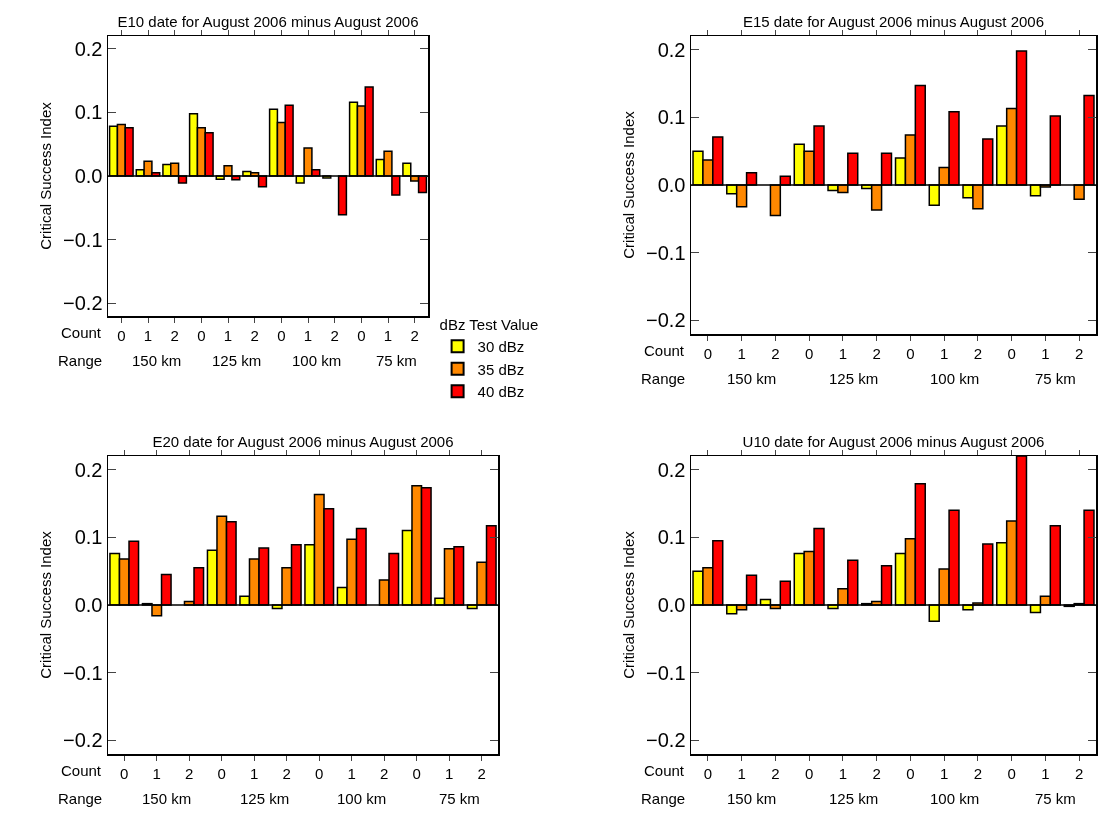 This screenshot has width=1106, height=839. What do you see at coordinates (501, 391) in the screenshot?
I see `legend-label: 40 dBz` at bounding box center [501, 391].